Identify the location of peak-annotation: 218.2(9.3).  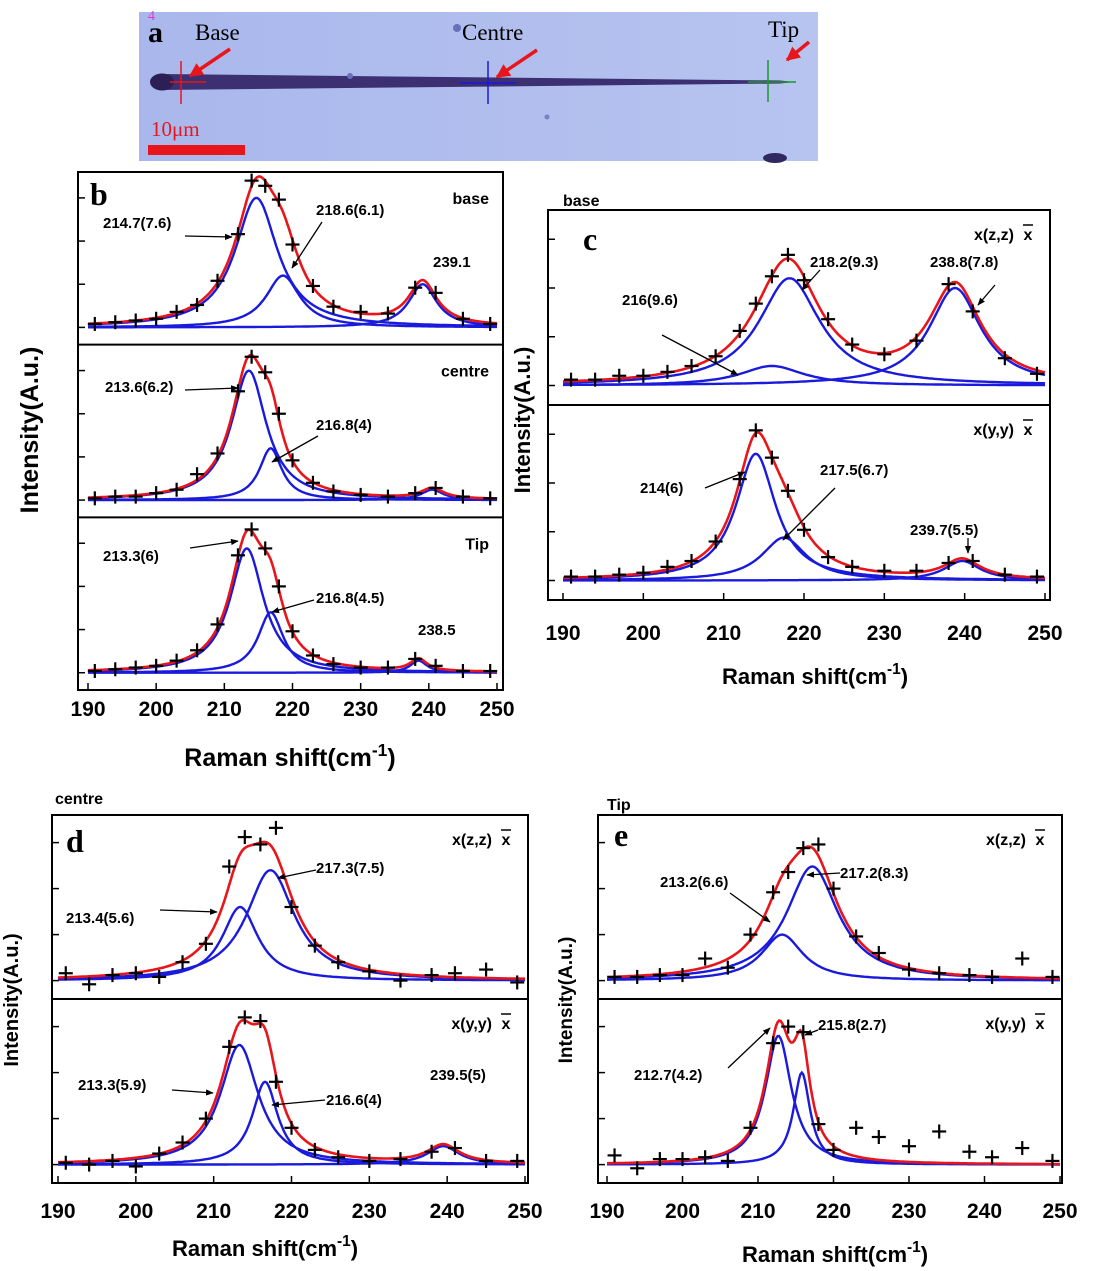
(844, 262).